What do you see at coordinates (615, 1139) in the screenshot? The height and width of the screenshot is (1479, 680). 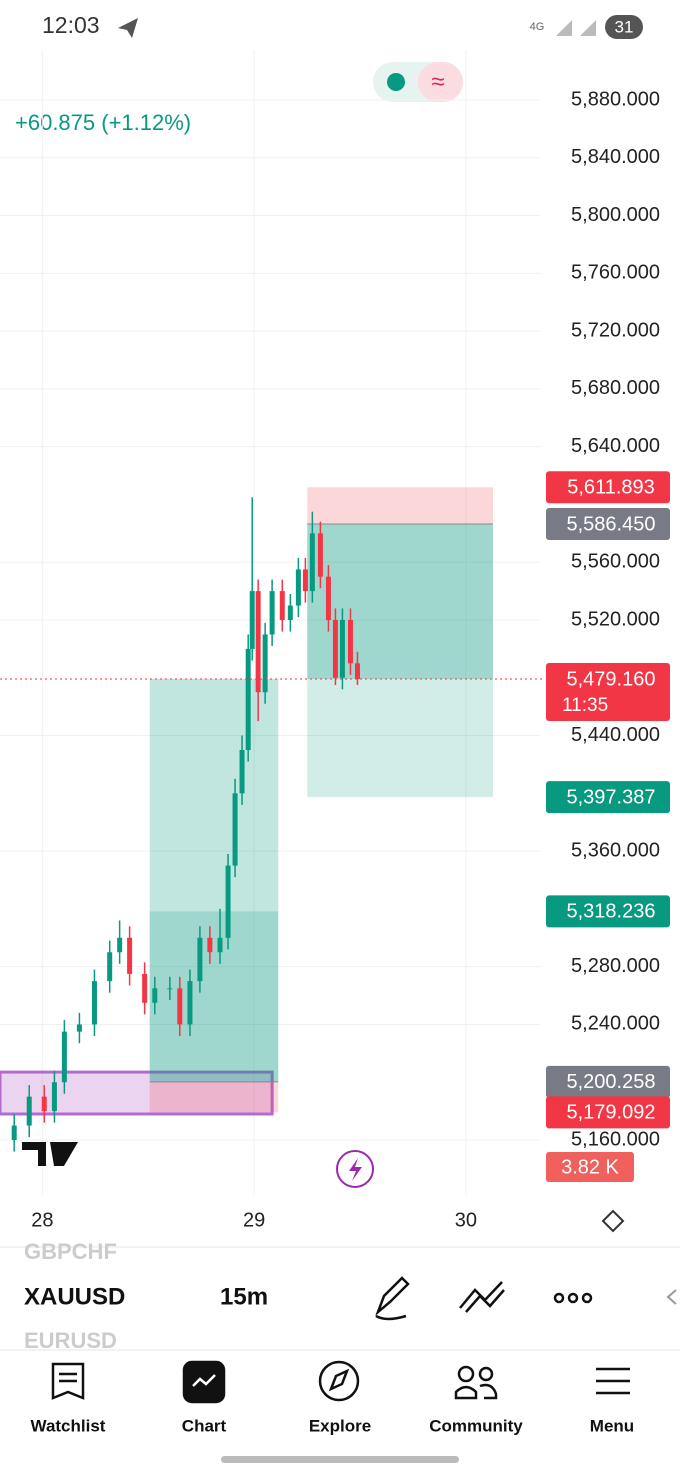 I see `y-tick-label: 5,160.000` at bounding box center [615, 1139].